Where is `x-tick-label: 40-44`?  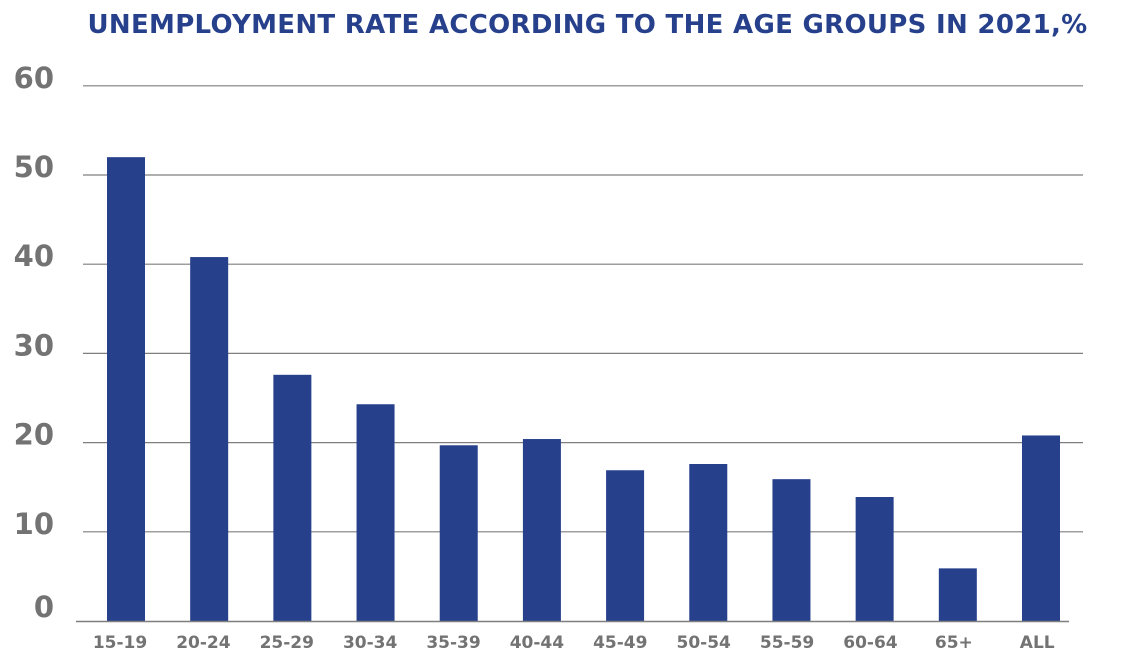
x-tick-label: 40-44 is located at coordinates (537, 641).